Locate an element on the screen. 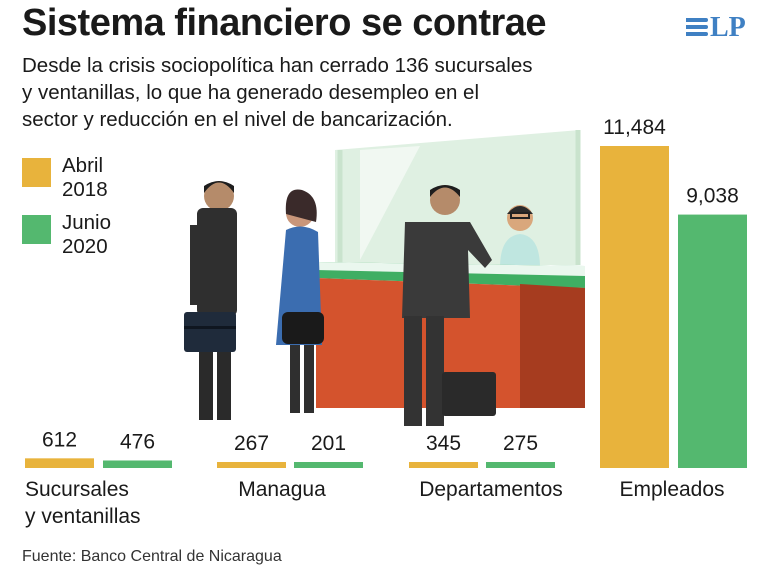 The image size is (768, 578). chart-title: Sistema financiero se contrae is located at coordinates (284, 23).